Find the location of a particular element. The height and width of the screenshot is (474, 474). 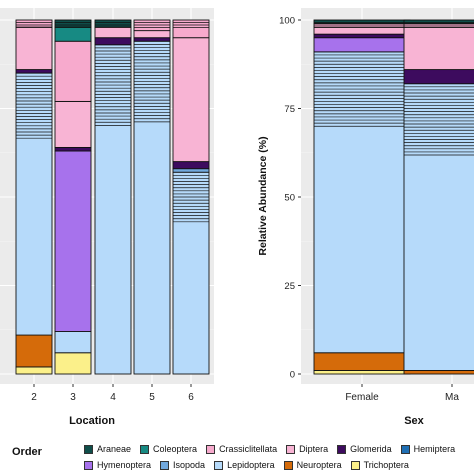

bar-segment-6-crassiclitellata is located at coordinates (191, 29).